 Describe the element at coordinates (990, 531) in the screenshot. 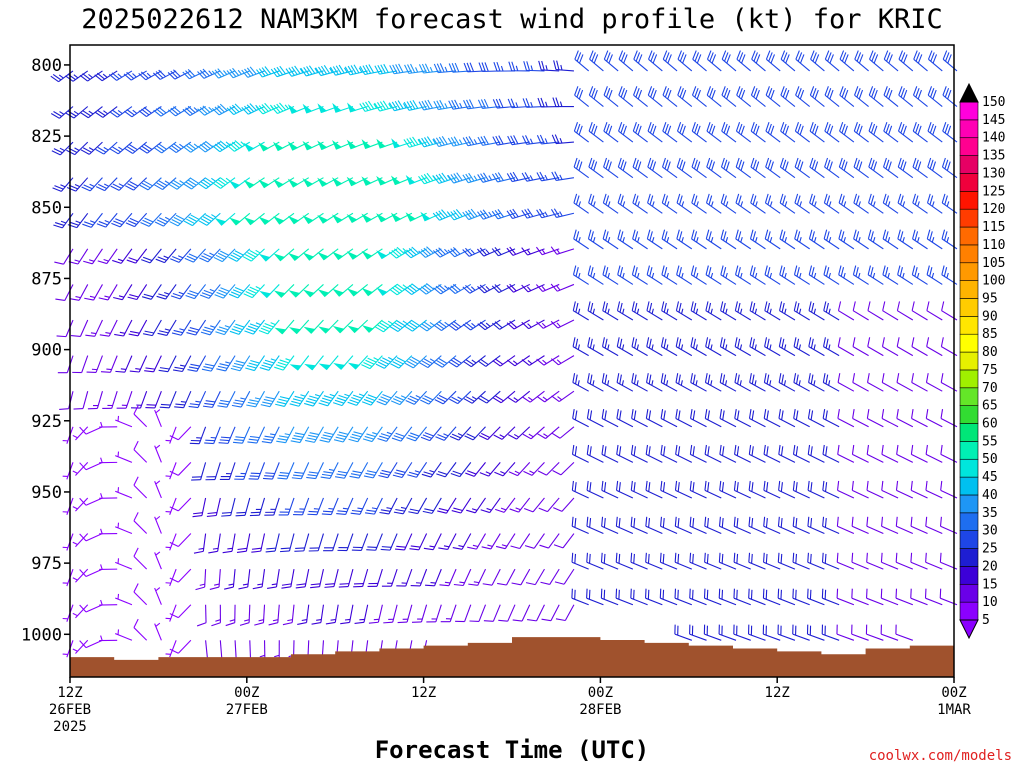

I see `colorbar-label: 30` at that location.